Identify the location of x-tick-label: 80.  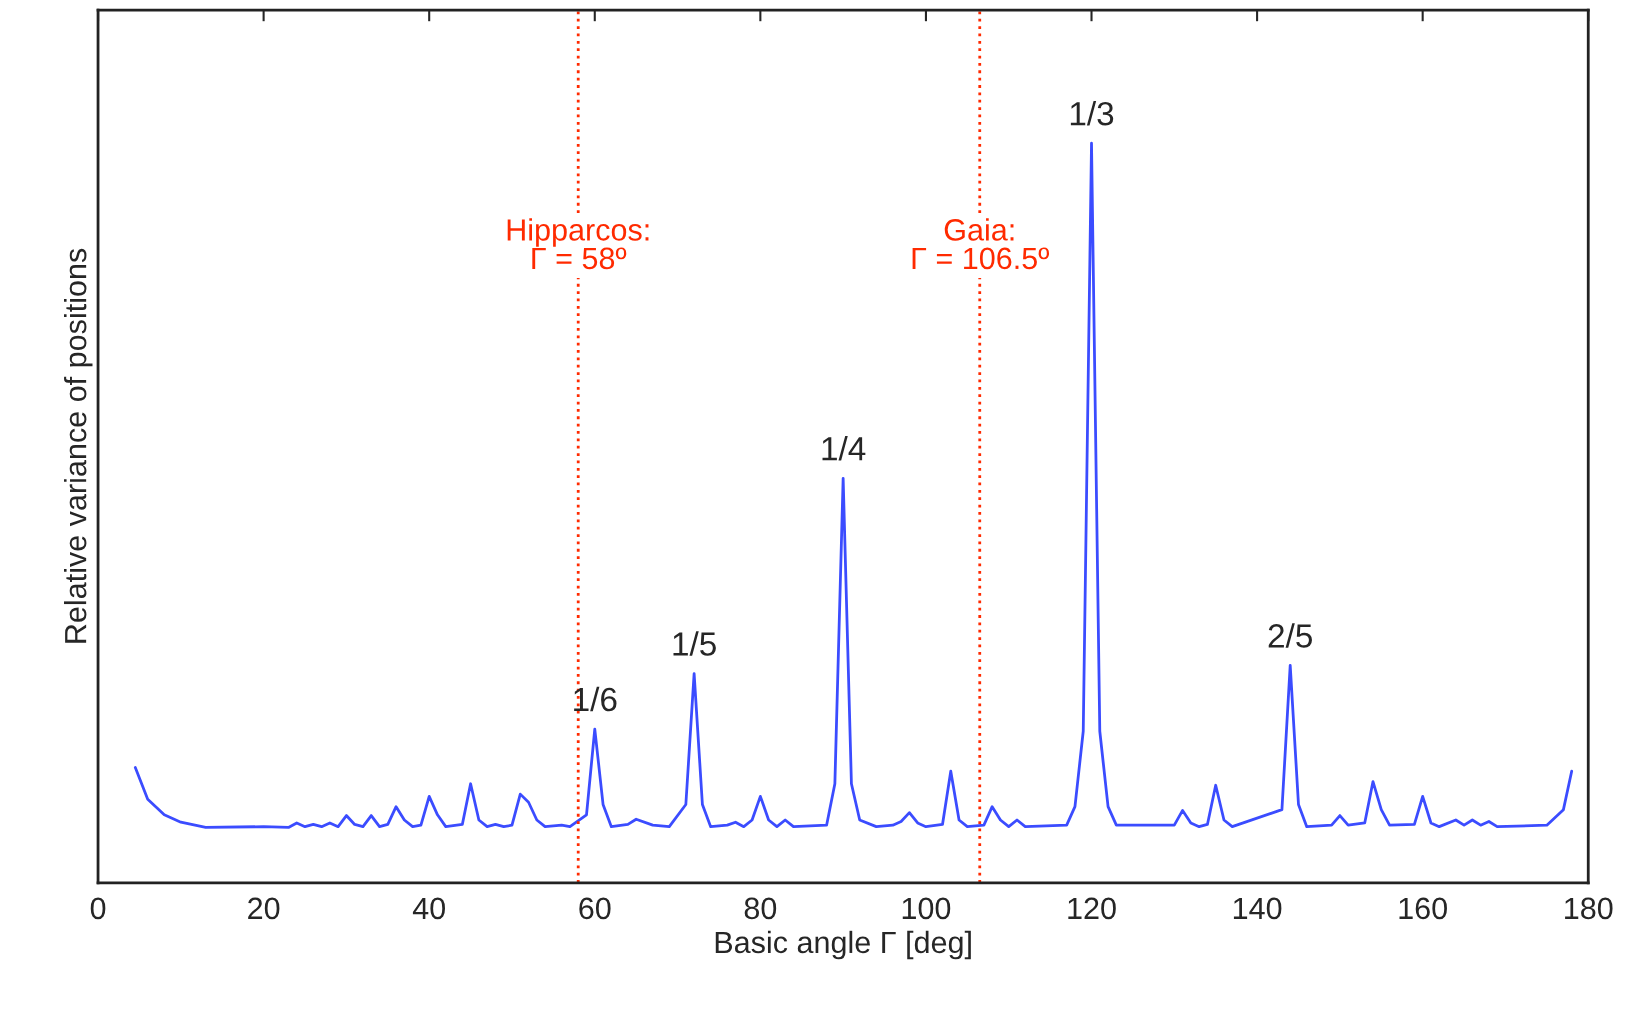
(760, 908).